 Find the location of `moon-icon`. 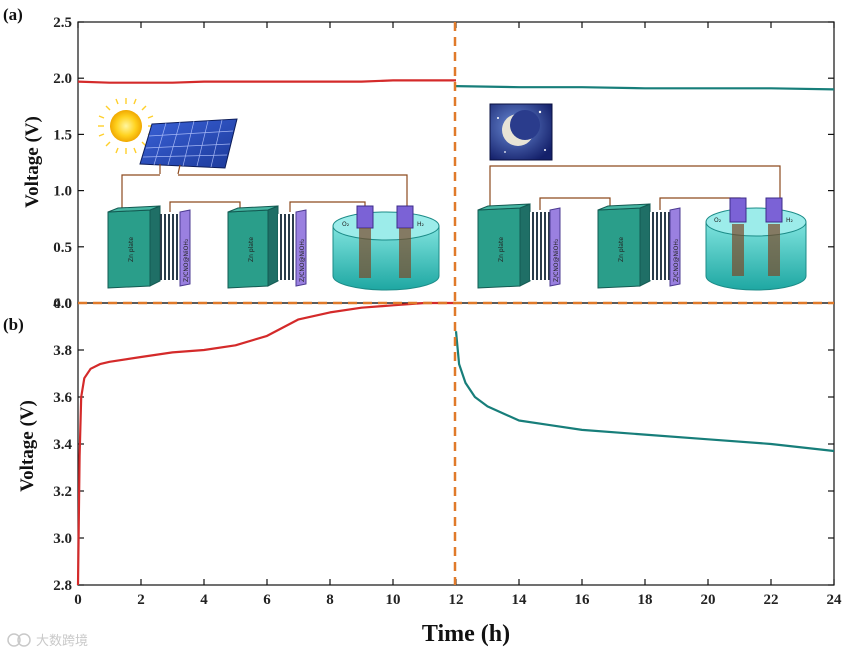

moon-icon is located at coordinates (521, 132).